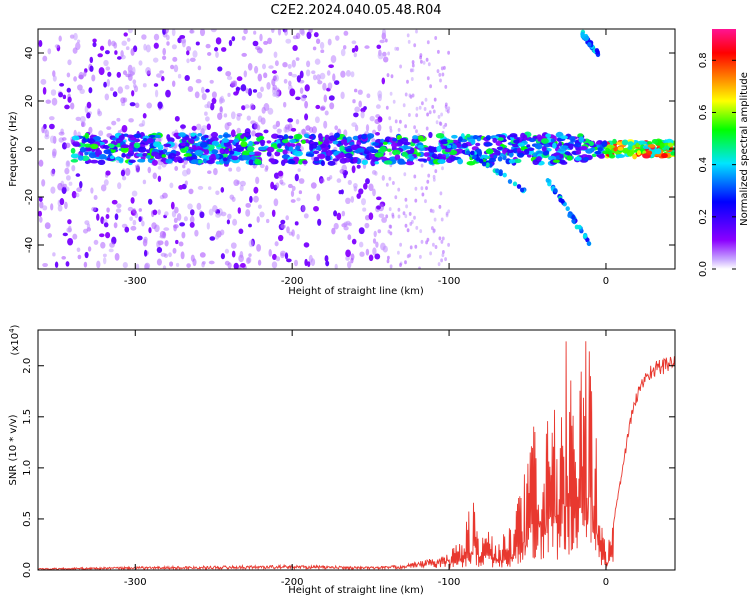  What do you see at coordinates (292, 582) in the screenshot?
I see `snr-x-tick-label: -200` at bounding box center [292, 582].